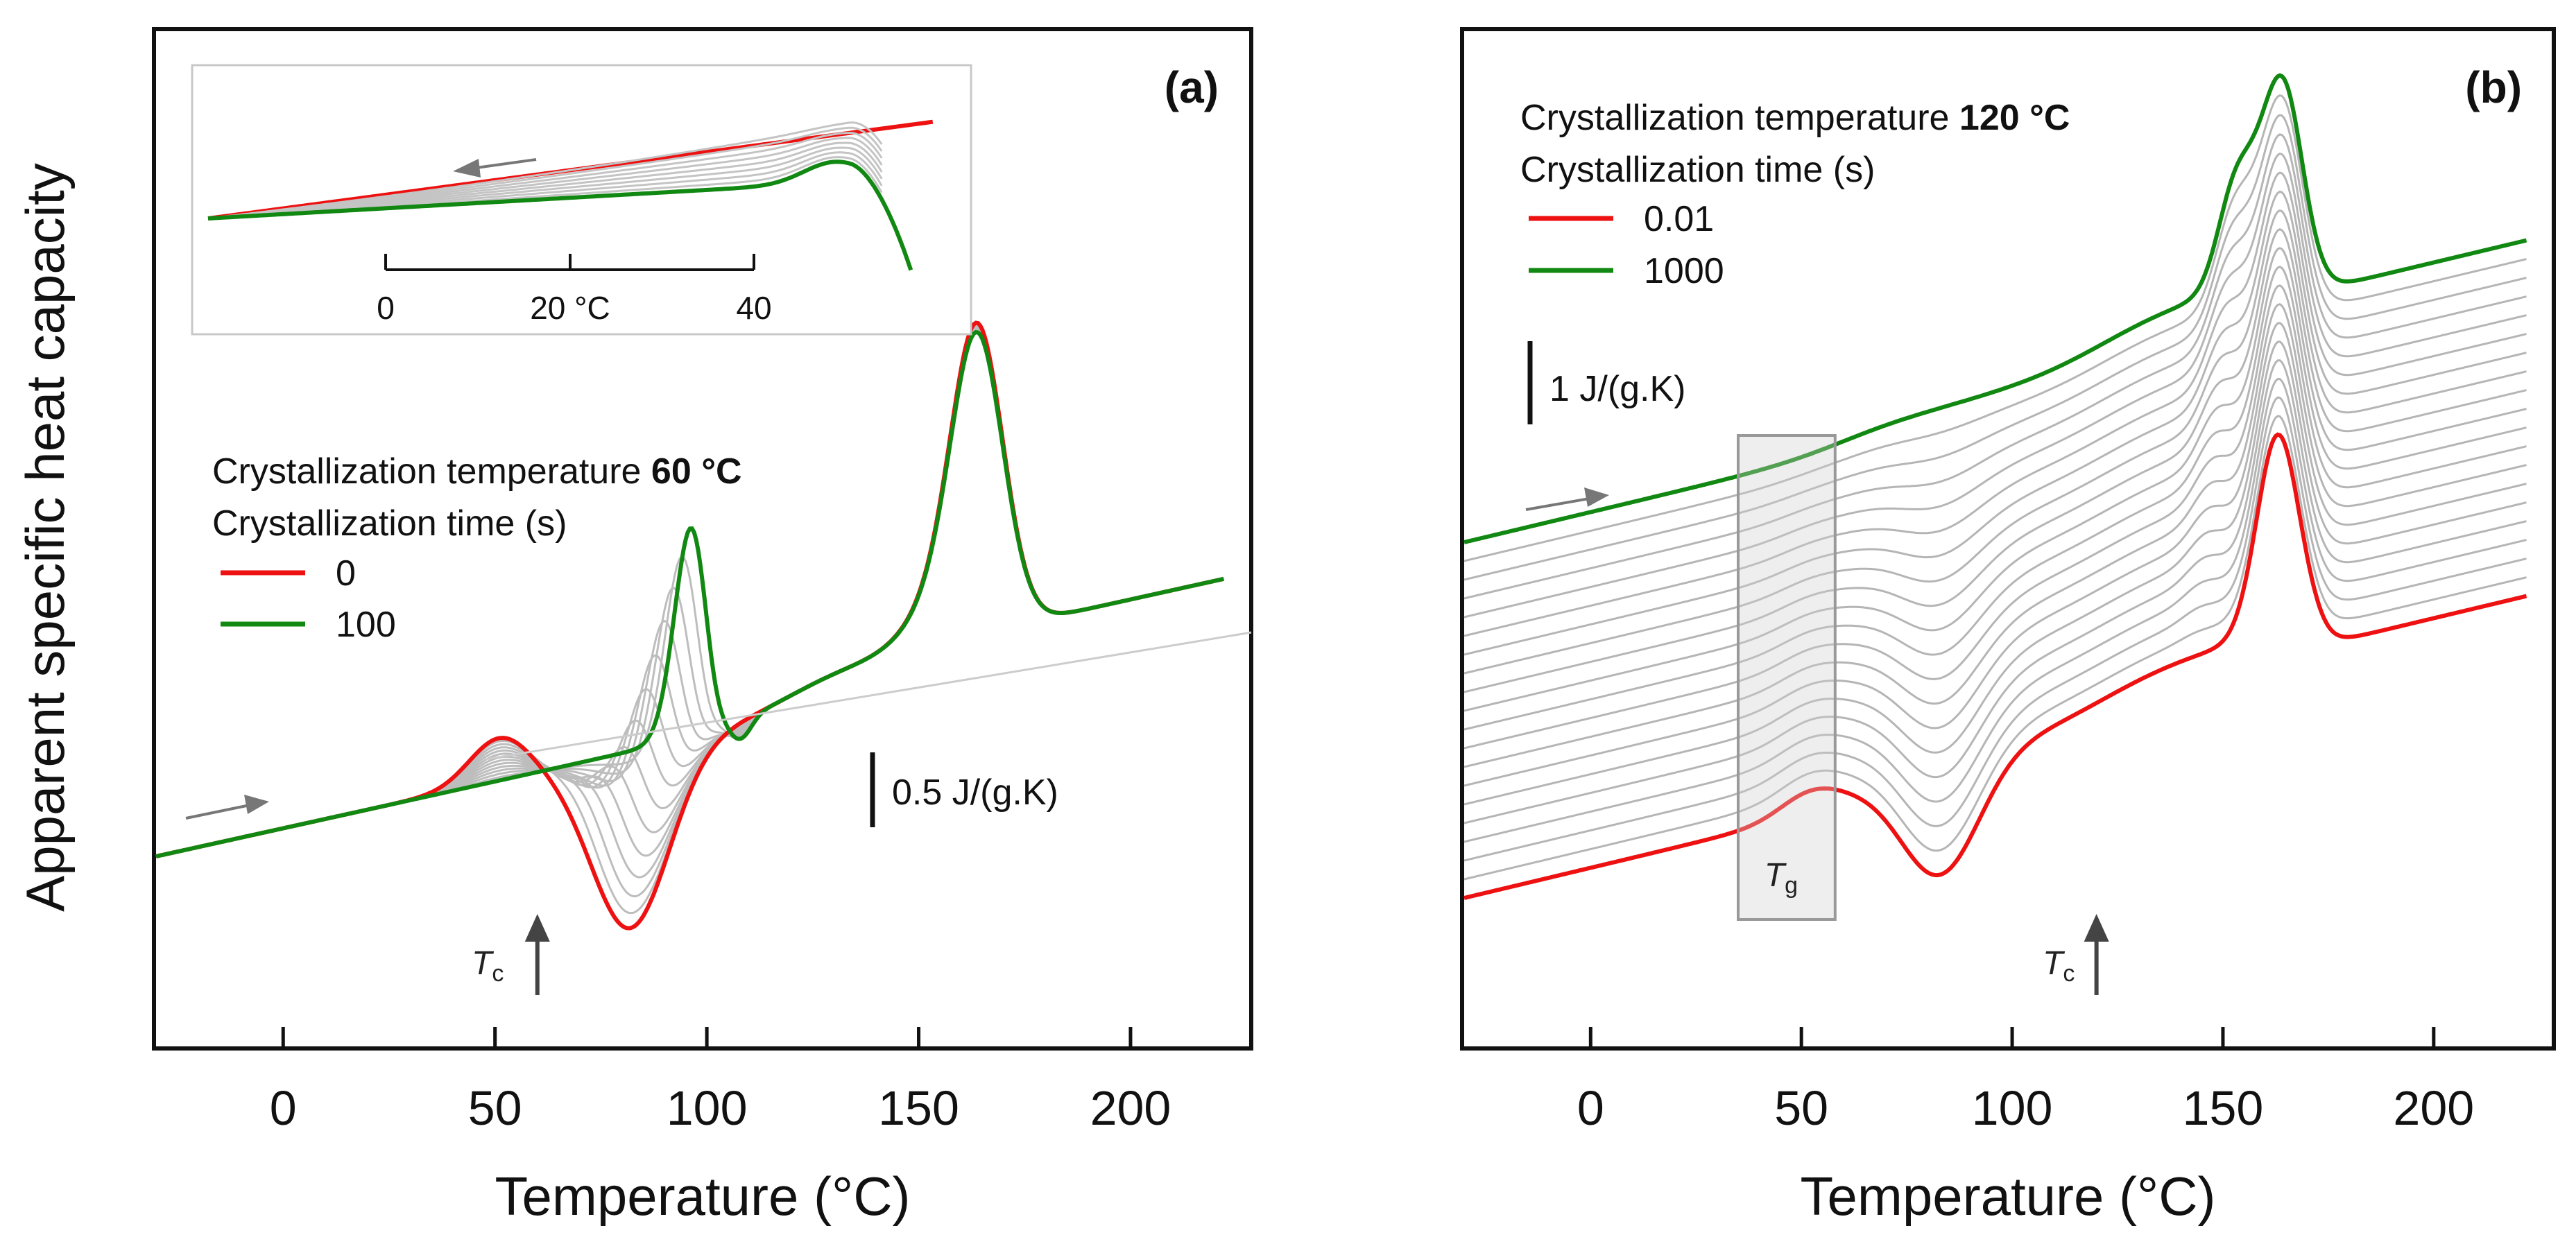 The width and height of the screenshot is (2576, 1244). What do you see at coordinates (1697, 170) in the screenshot?
I see `panel-b-legend-subtitle: Crystallization time (s)` at bounding box center [1697, 170].